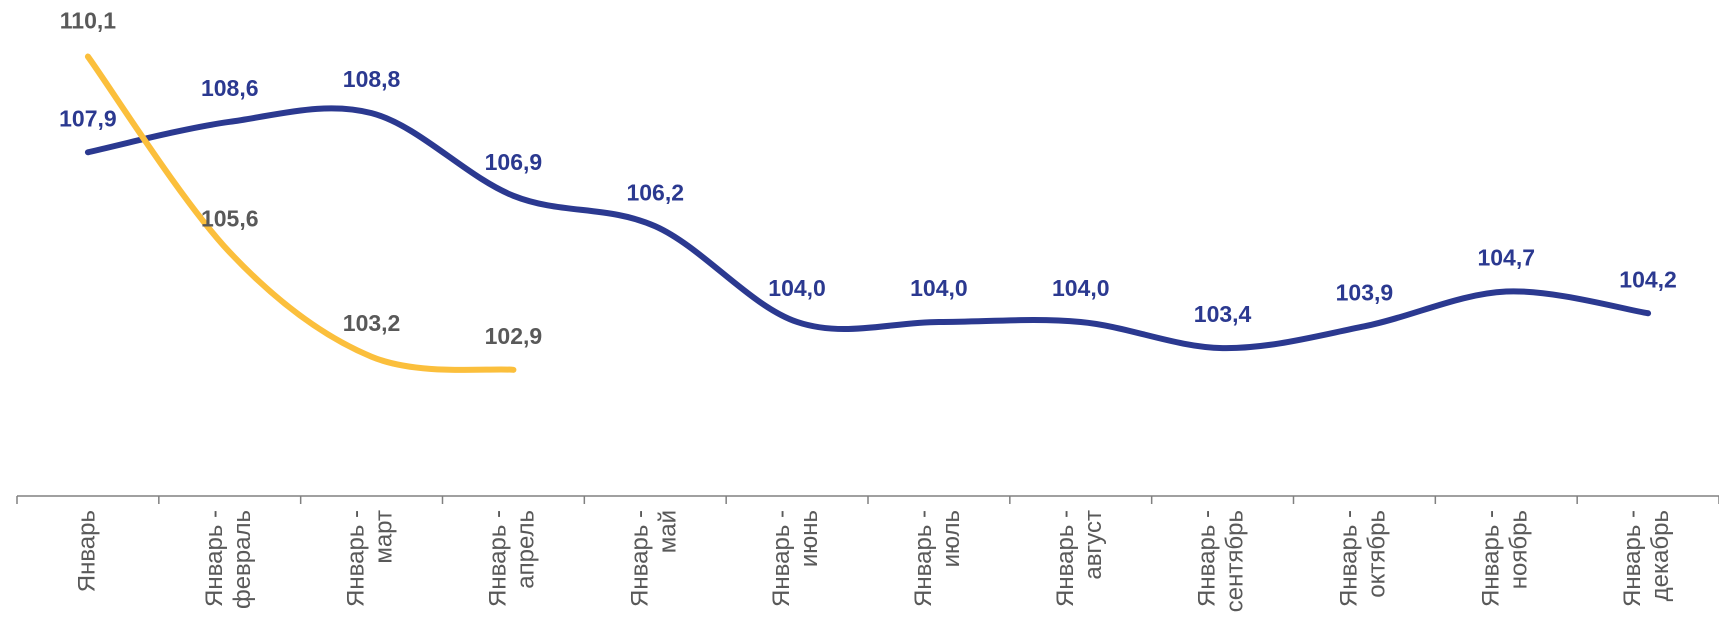  I want to click on data-label: 106,2, so click(655, 192).